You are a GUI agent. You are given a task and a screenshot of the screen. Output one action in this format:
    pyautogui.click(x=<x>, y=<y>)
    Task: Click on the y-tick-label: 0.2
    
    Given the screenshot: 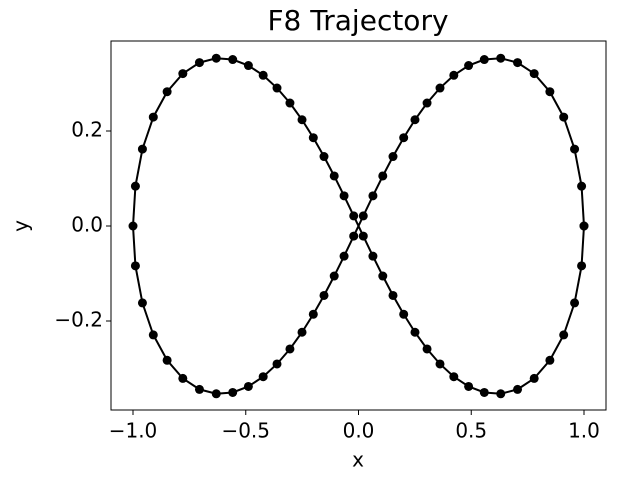 What is the action you would take?
    pyautogui.click(x=87, y=130)
    